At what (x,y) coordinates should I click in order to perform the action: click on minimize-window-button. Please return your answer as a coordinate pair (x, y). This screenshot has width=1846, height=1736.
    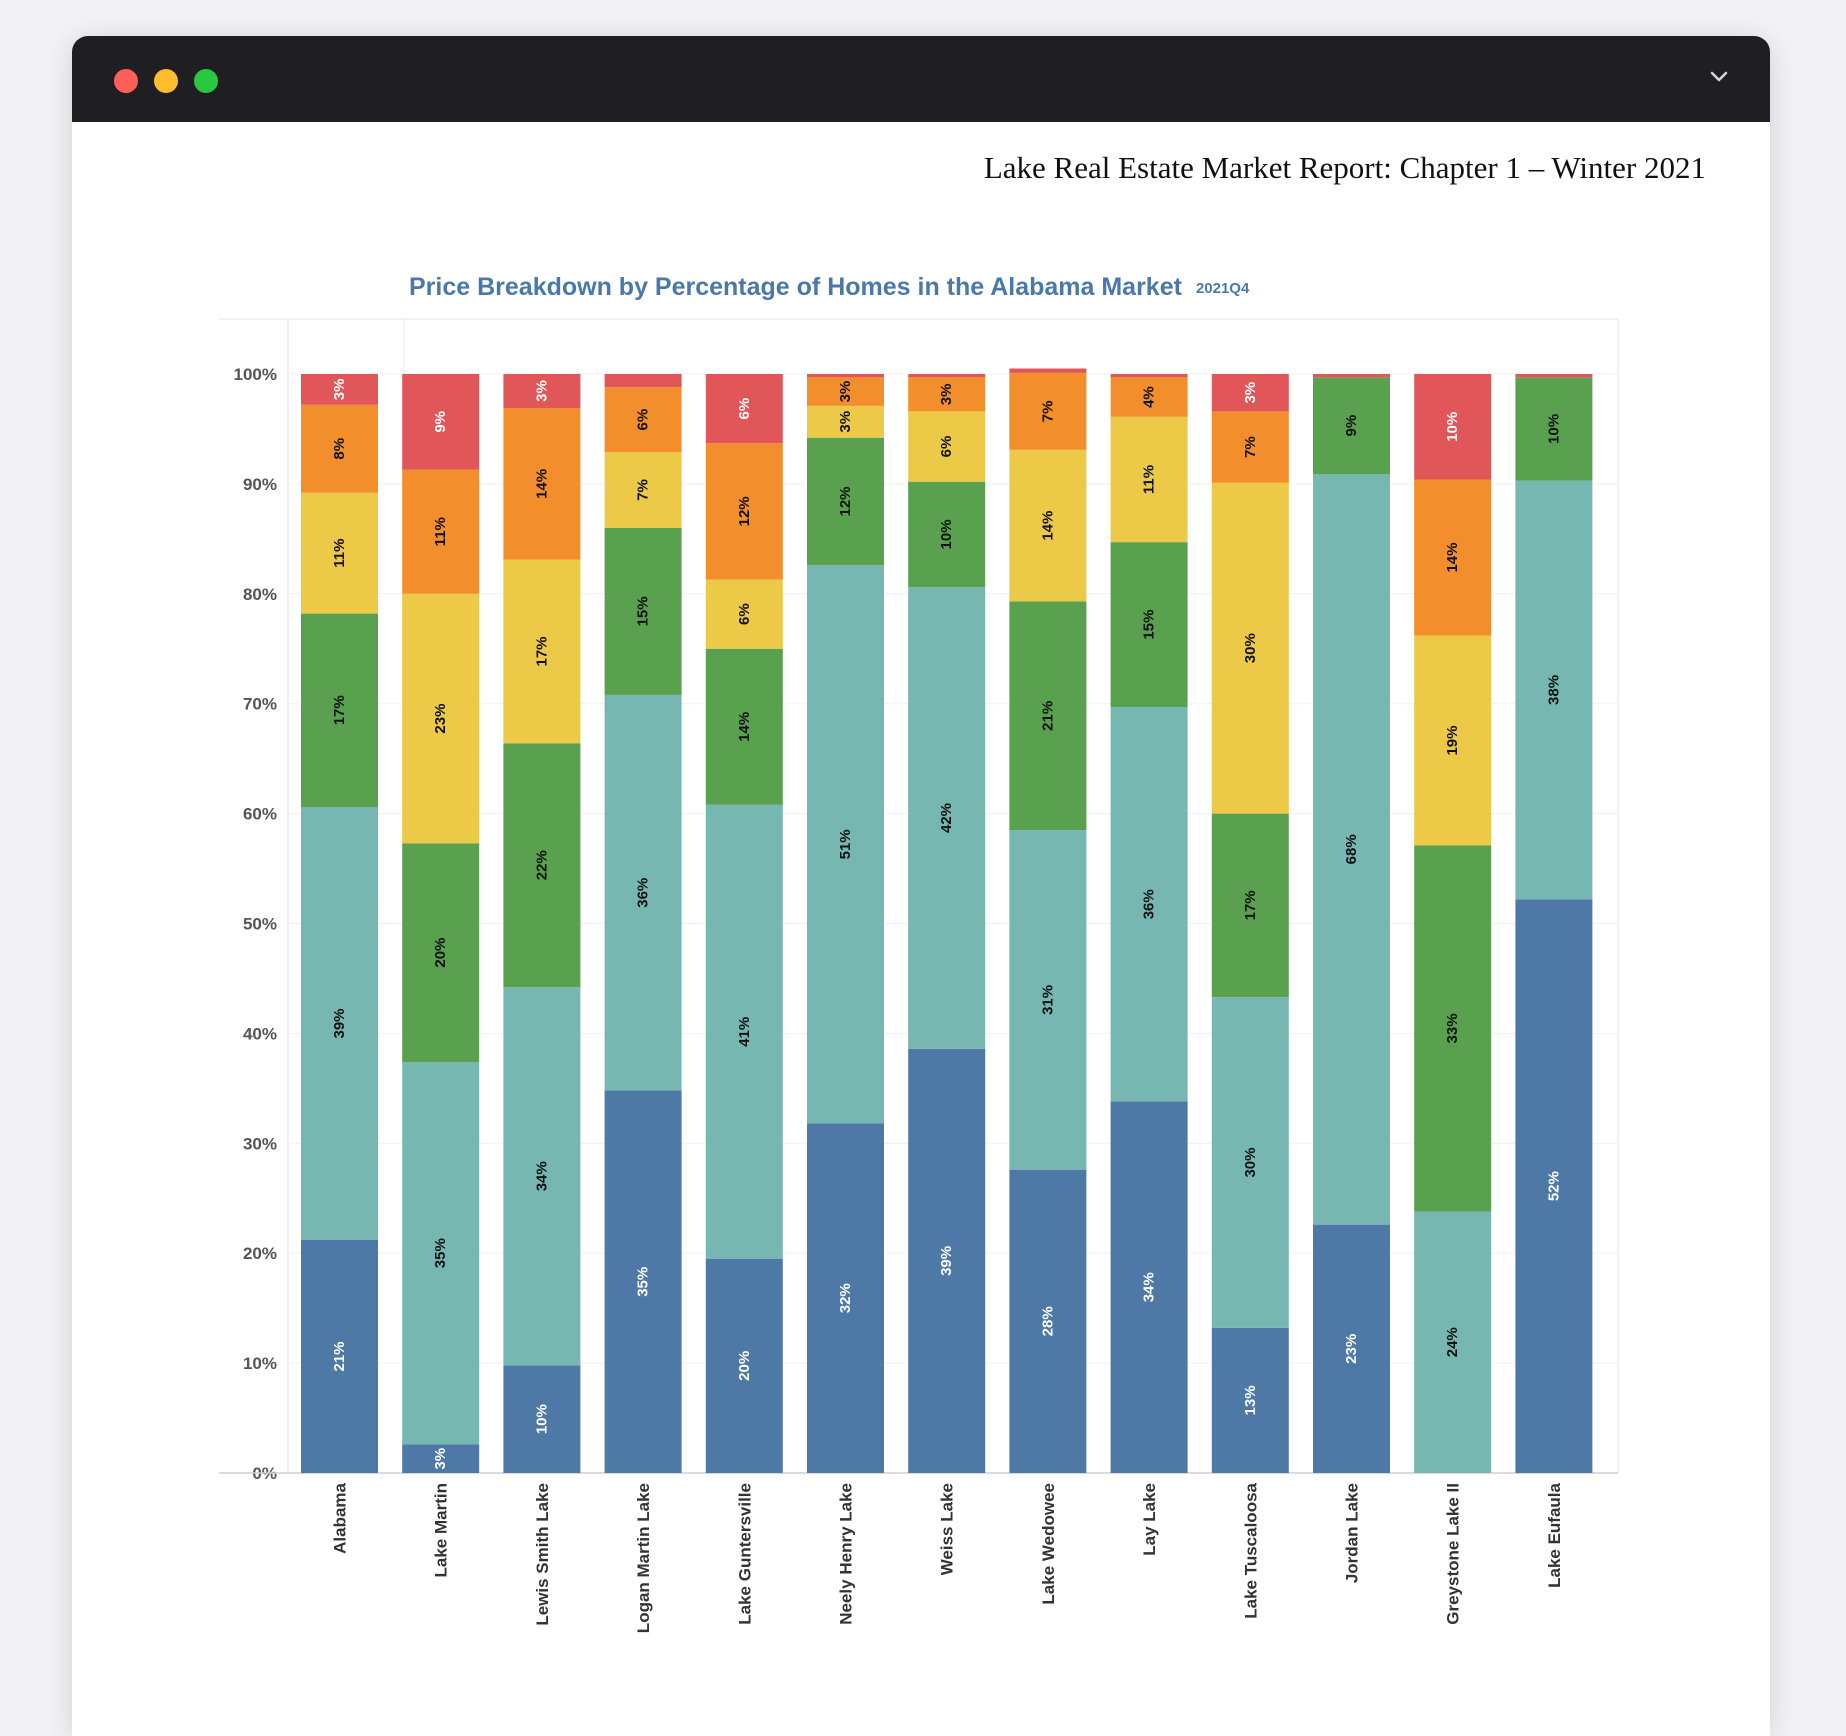
    Looking at the image, I should click on (166, 81).